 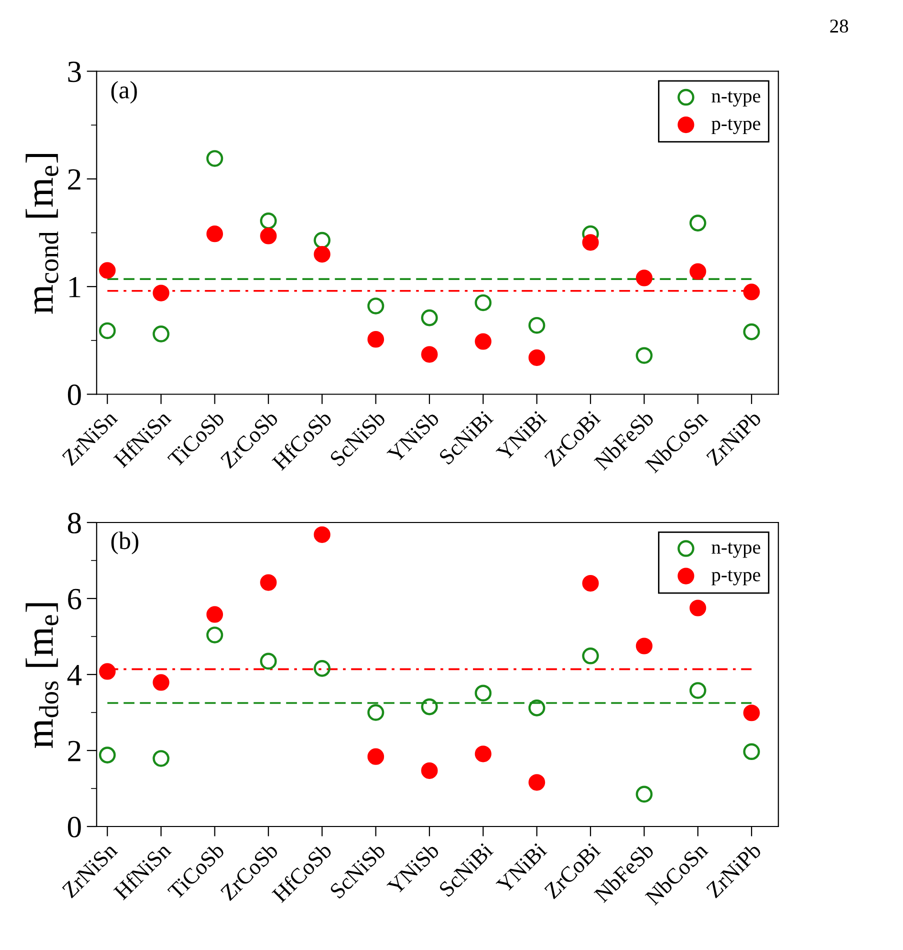 What do you see at coordinates (74, 72) in the screenshot?
I see `y-tick-label: 3` at bounding box center [74, 72].